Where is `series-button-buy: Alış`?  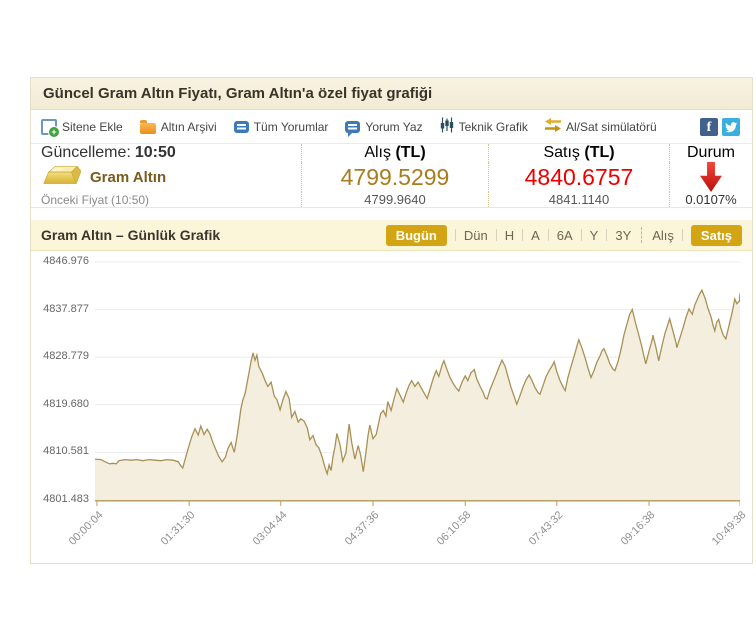
series-button-buy: Alış is located at coordinates (663, 235).